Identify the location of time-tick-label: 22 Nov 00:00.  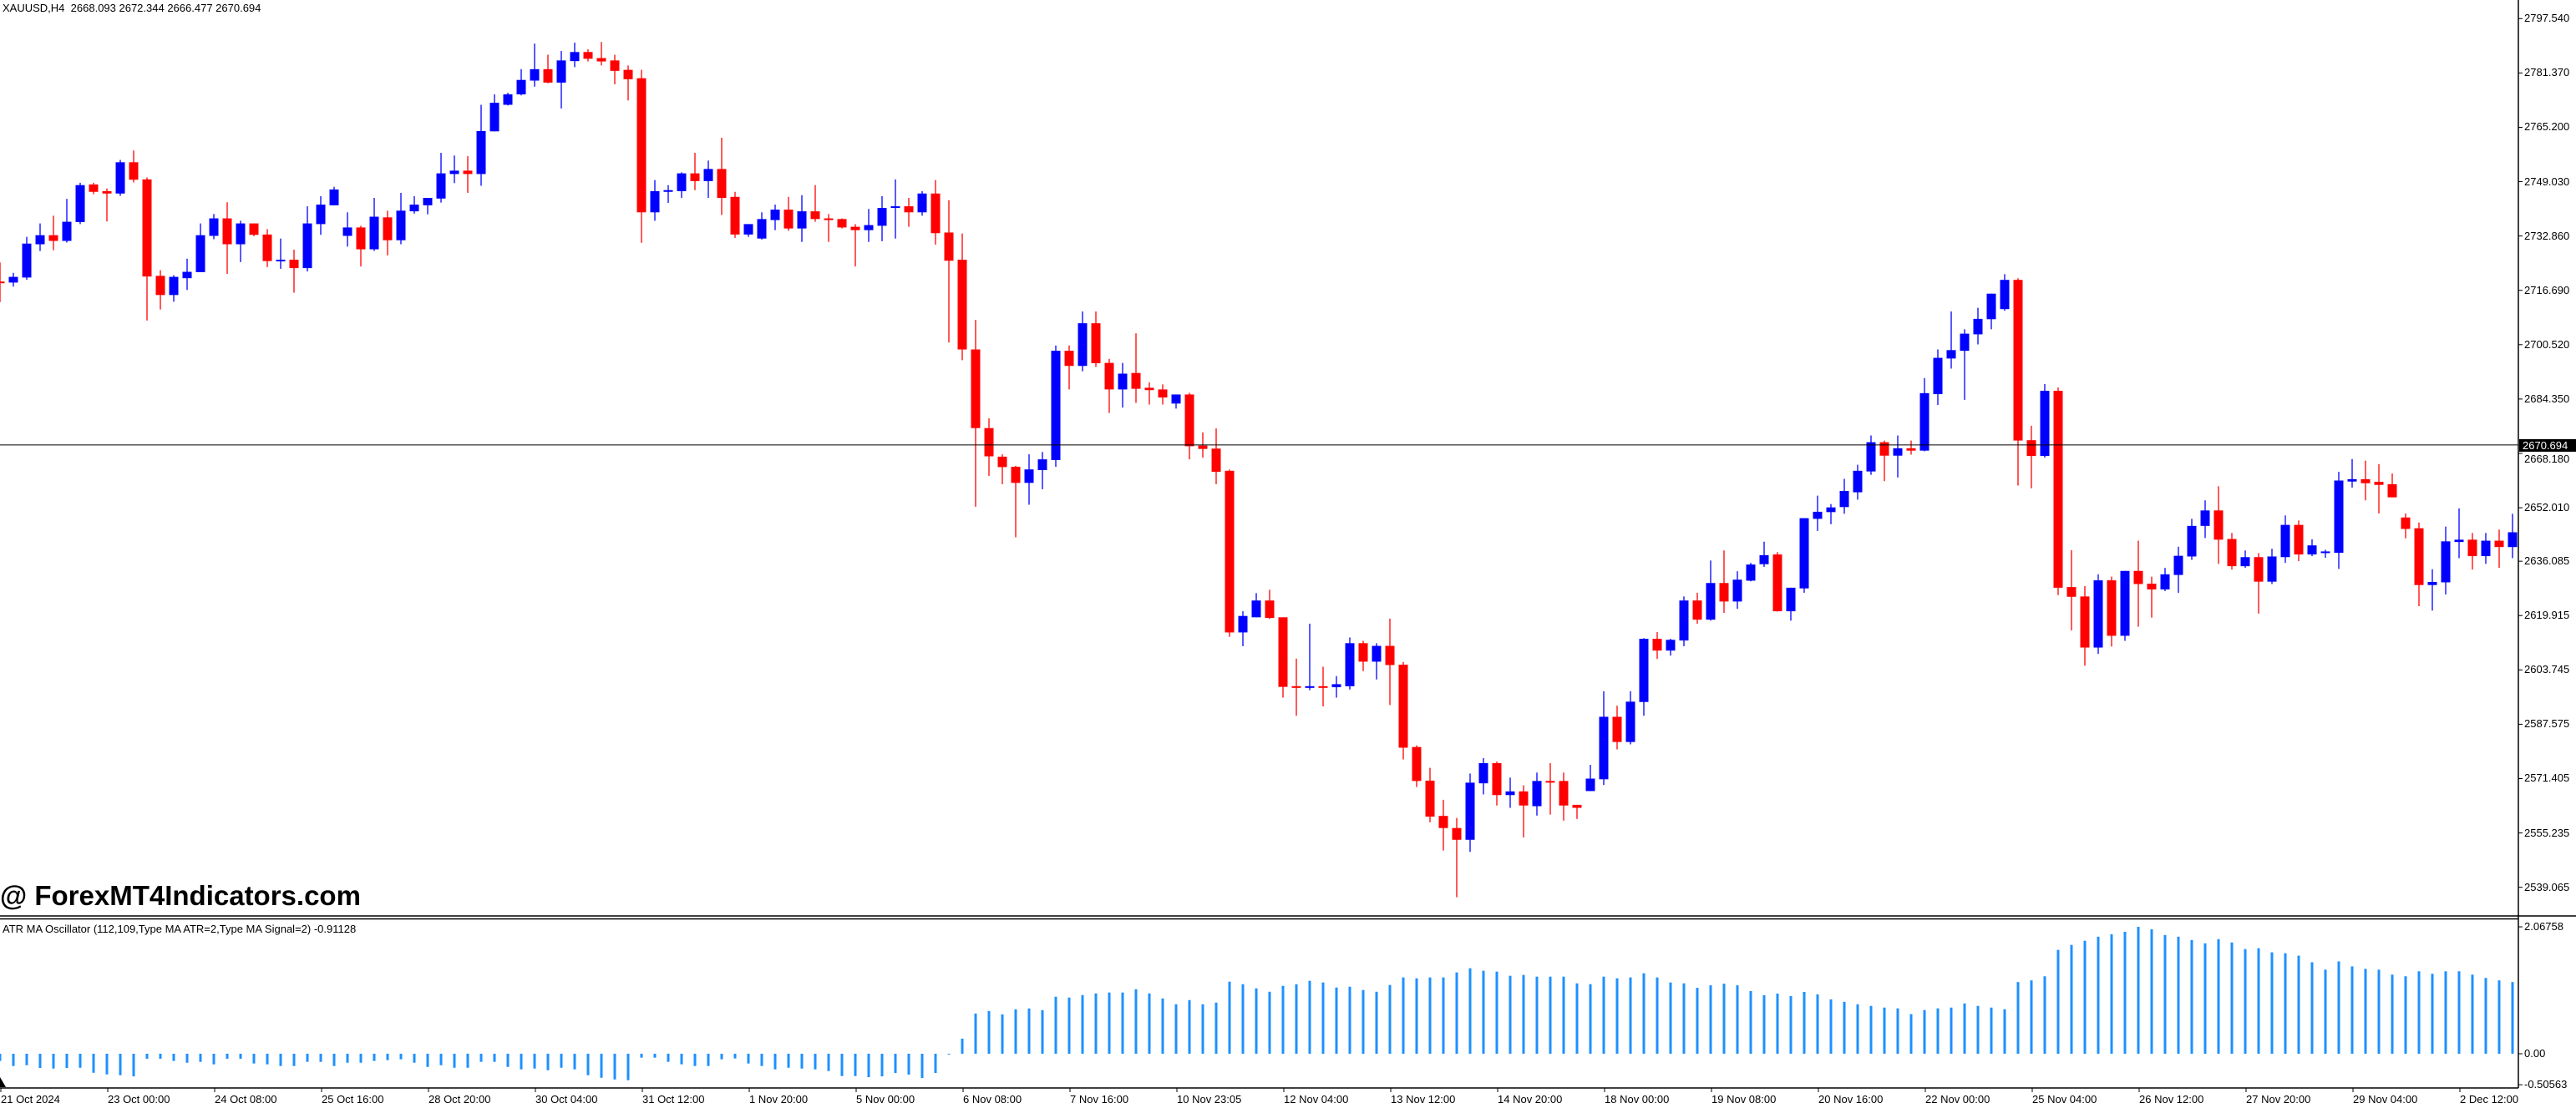
(1957, 1099).